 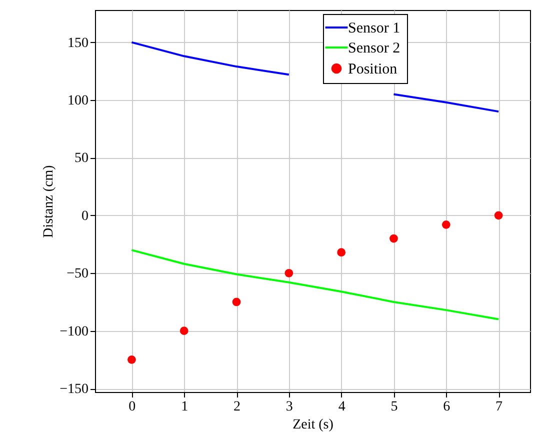 What do you see at coordinates (342, 407) in the screenshot?
I see `x-tick-label: 4` at bounding box center [342, 407].